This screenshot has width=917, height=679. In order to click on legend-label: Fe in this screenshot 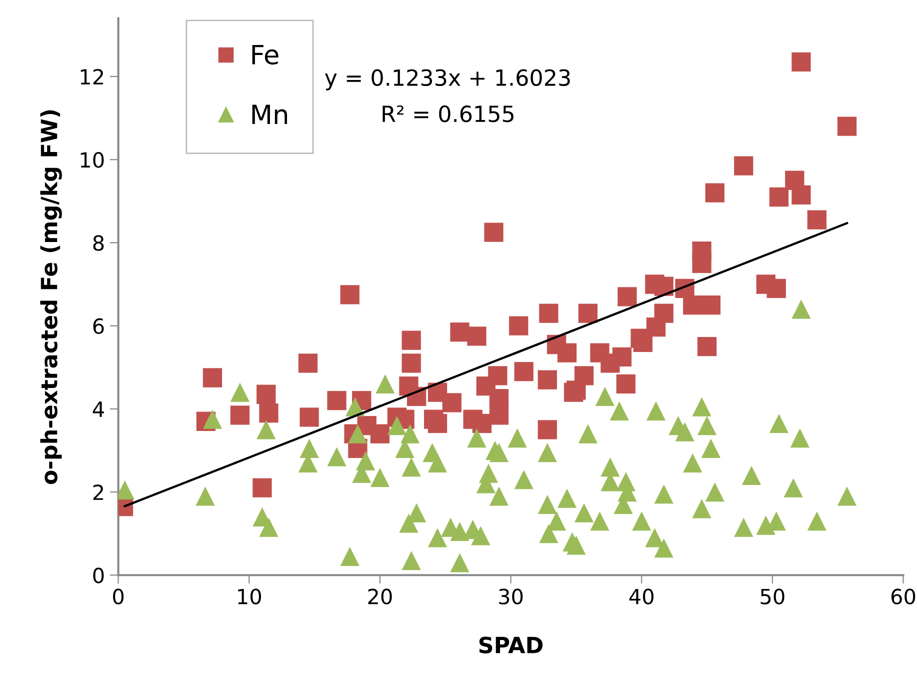, I will do `click(265, 54)`.